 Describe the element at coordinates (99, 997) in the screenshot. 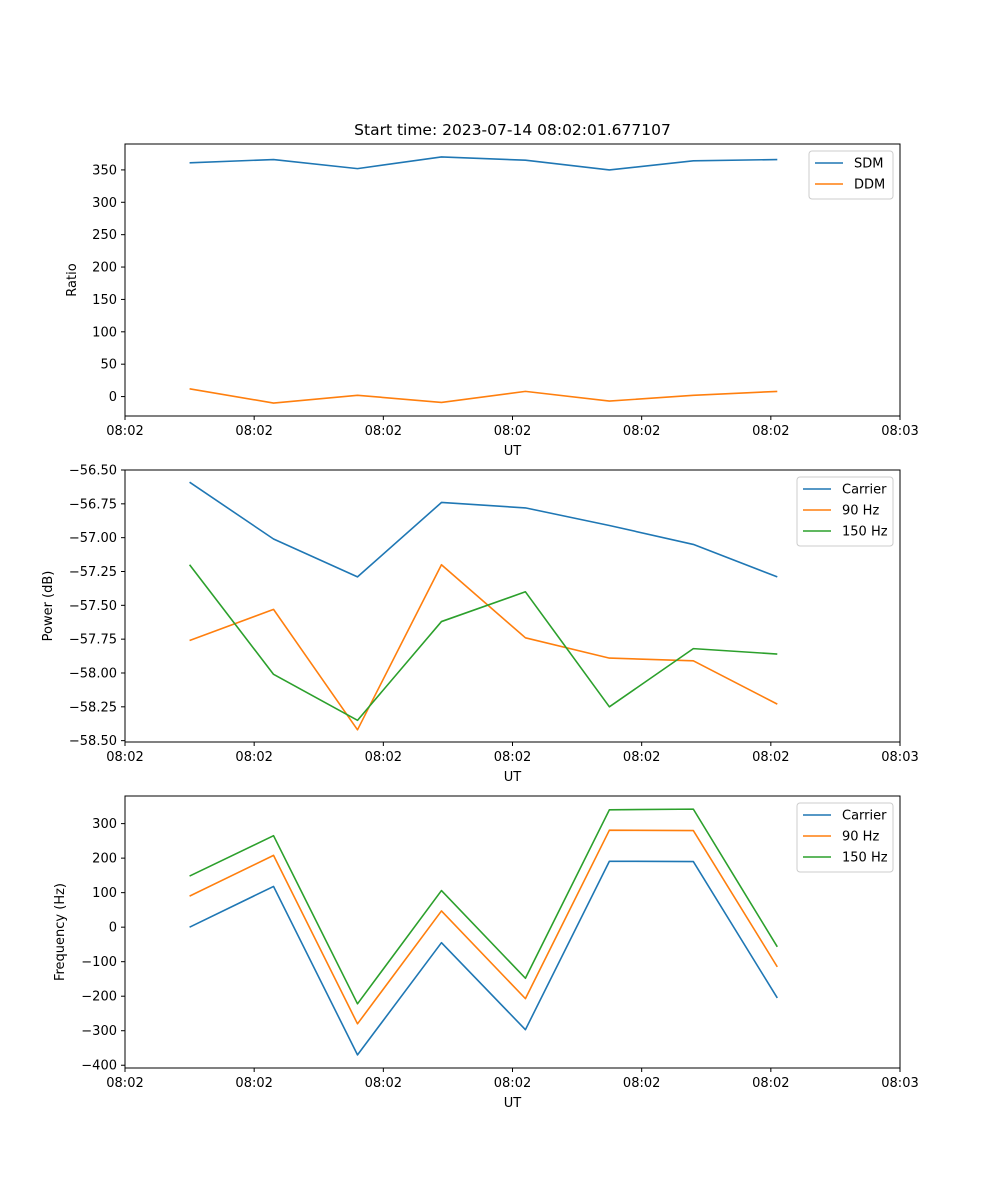

I see `y-tick-label: −200` at that location.